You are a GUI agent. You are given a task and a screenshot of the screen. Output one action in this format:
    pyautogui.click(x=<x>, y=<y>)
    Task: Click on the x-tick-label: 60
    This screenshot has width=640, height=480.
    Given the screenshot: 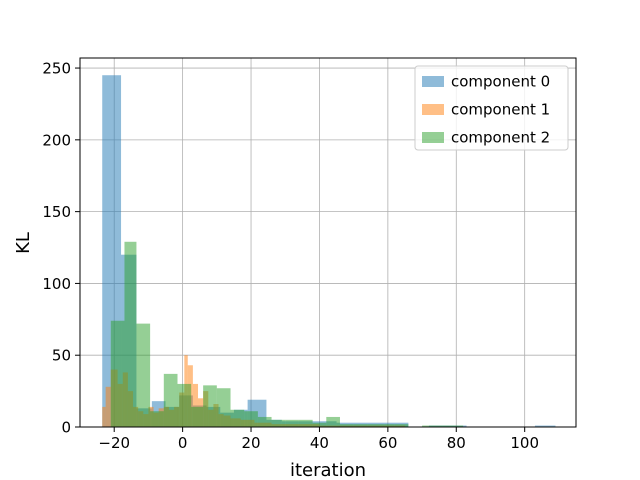 What is the action you would take?
    pyautogui.click(x=387, y=443)
    